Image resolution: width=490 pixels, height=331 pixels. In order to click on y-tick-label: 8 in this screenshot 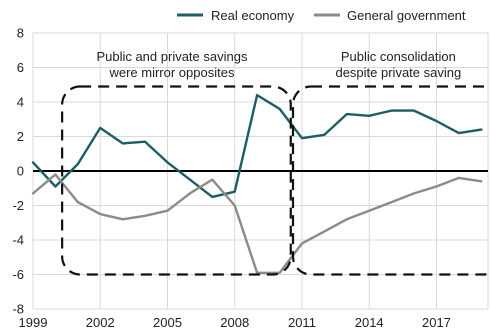, I will do `click(20, 33)`.